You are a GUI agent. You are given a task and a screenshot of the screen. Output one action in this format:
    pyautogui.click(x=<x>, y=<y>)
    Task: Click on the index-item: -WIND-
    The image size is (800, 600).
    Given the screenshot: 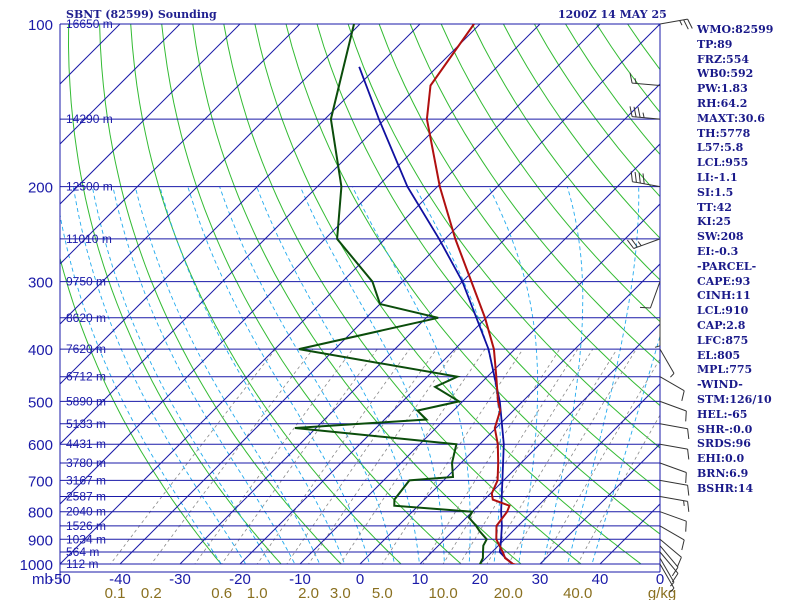 What is the action you would take?
    pyautogui.click(x=720, y=385)
    